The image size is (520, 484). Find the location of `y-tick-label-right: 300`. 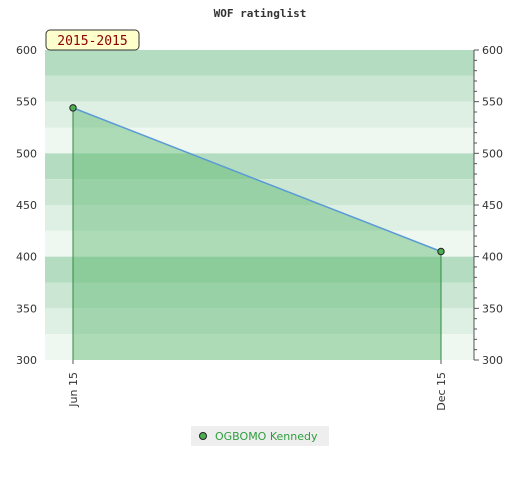

y-tick-label-right: 300 is located at coordinates (492, 360).